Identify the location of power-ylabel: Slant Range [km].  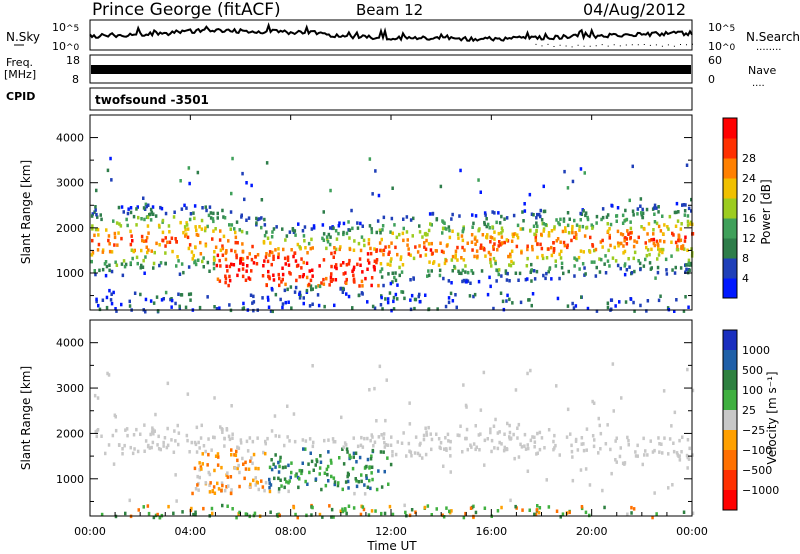
(26, 212).